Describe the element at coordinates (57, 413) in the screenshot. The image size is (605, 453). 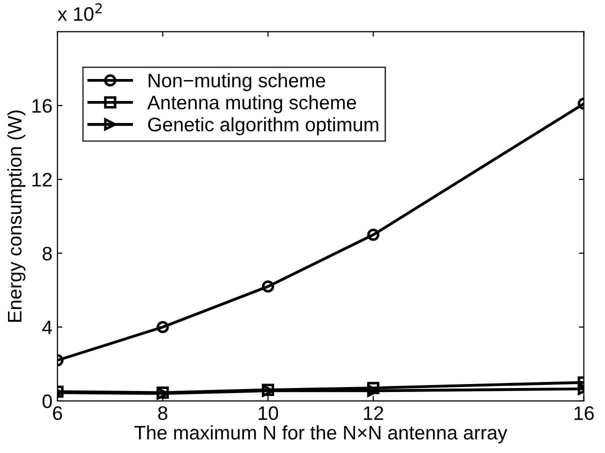
I see `x-tick-label: 6` at that location.